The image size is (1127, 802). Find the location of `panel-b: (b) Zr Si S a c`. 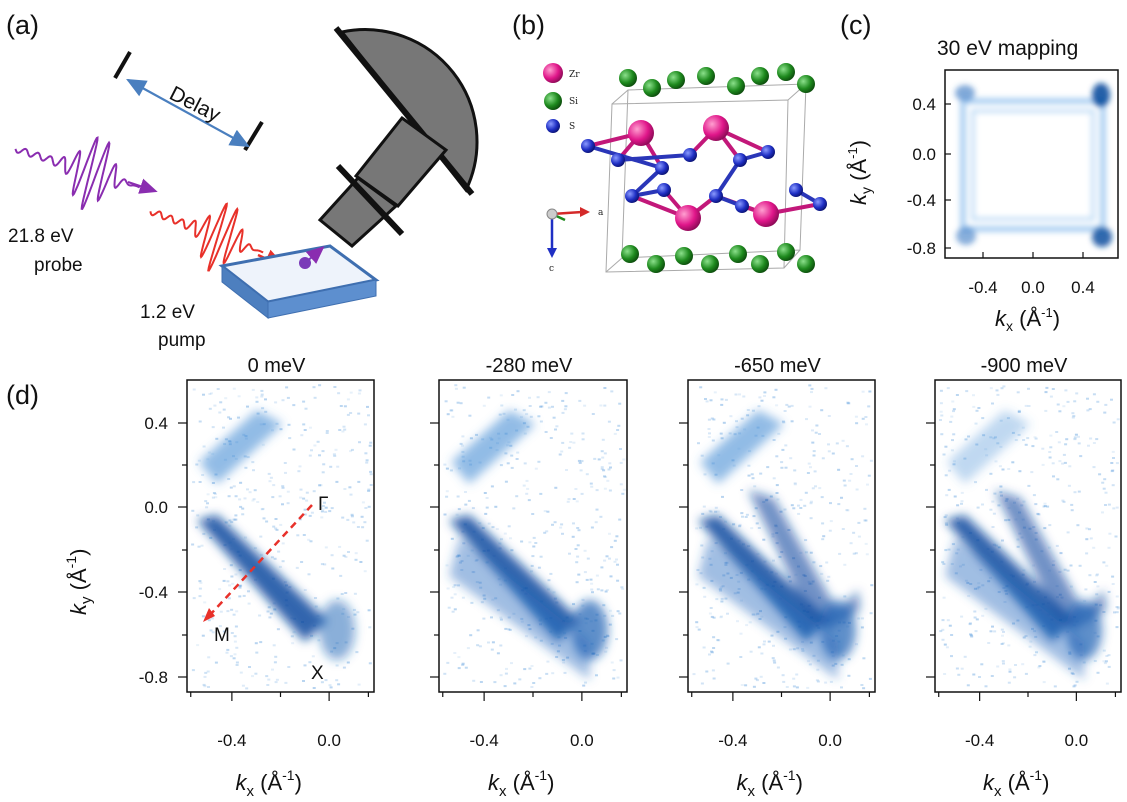

panel-b: (b) Zr Si S a c is located at coordinates (669, 142).